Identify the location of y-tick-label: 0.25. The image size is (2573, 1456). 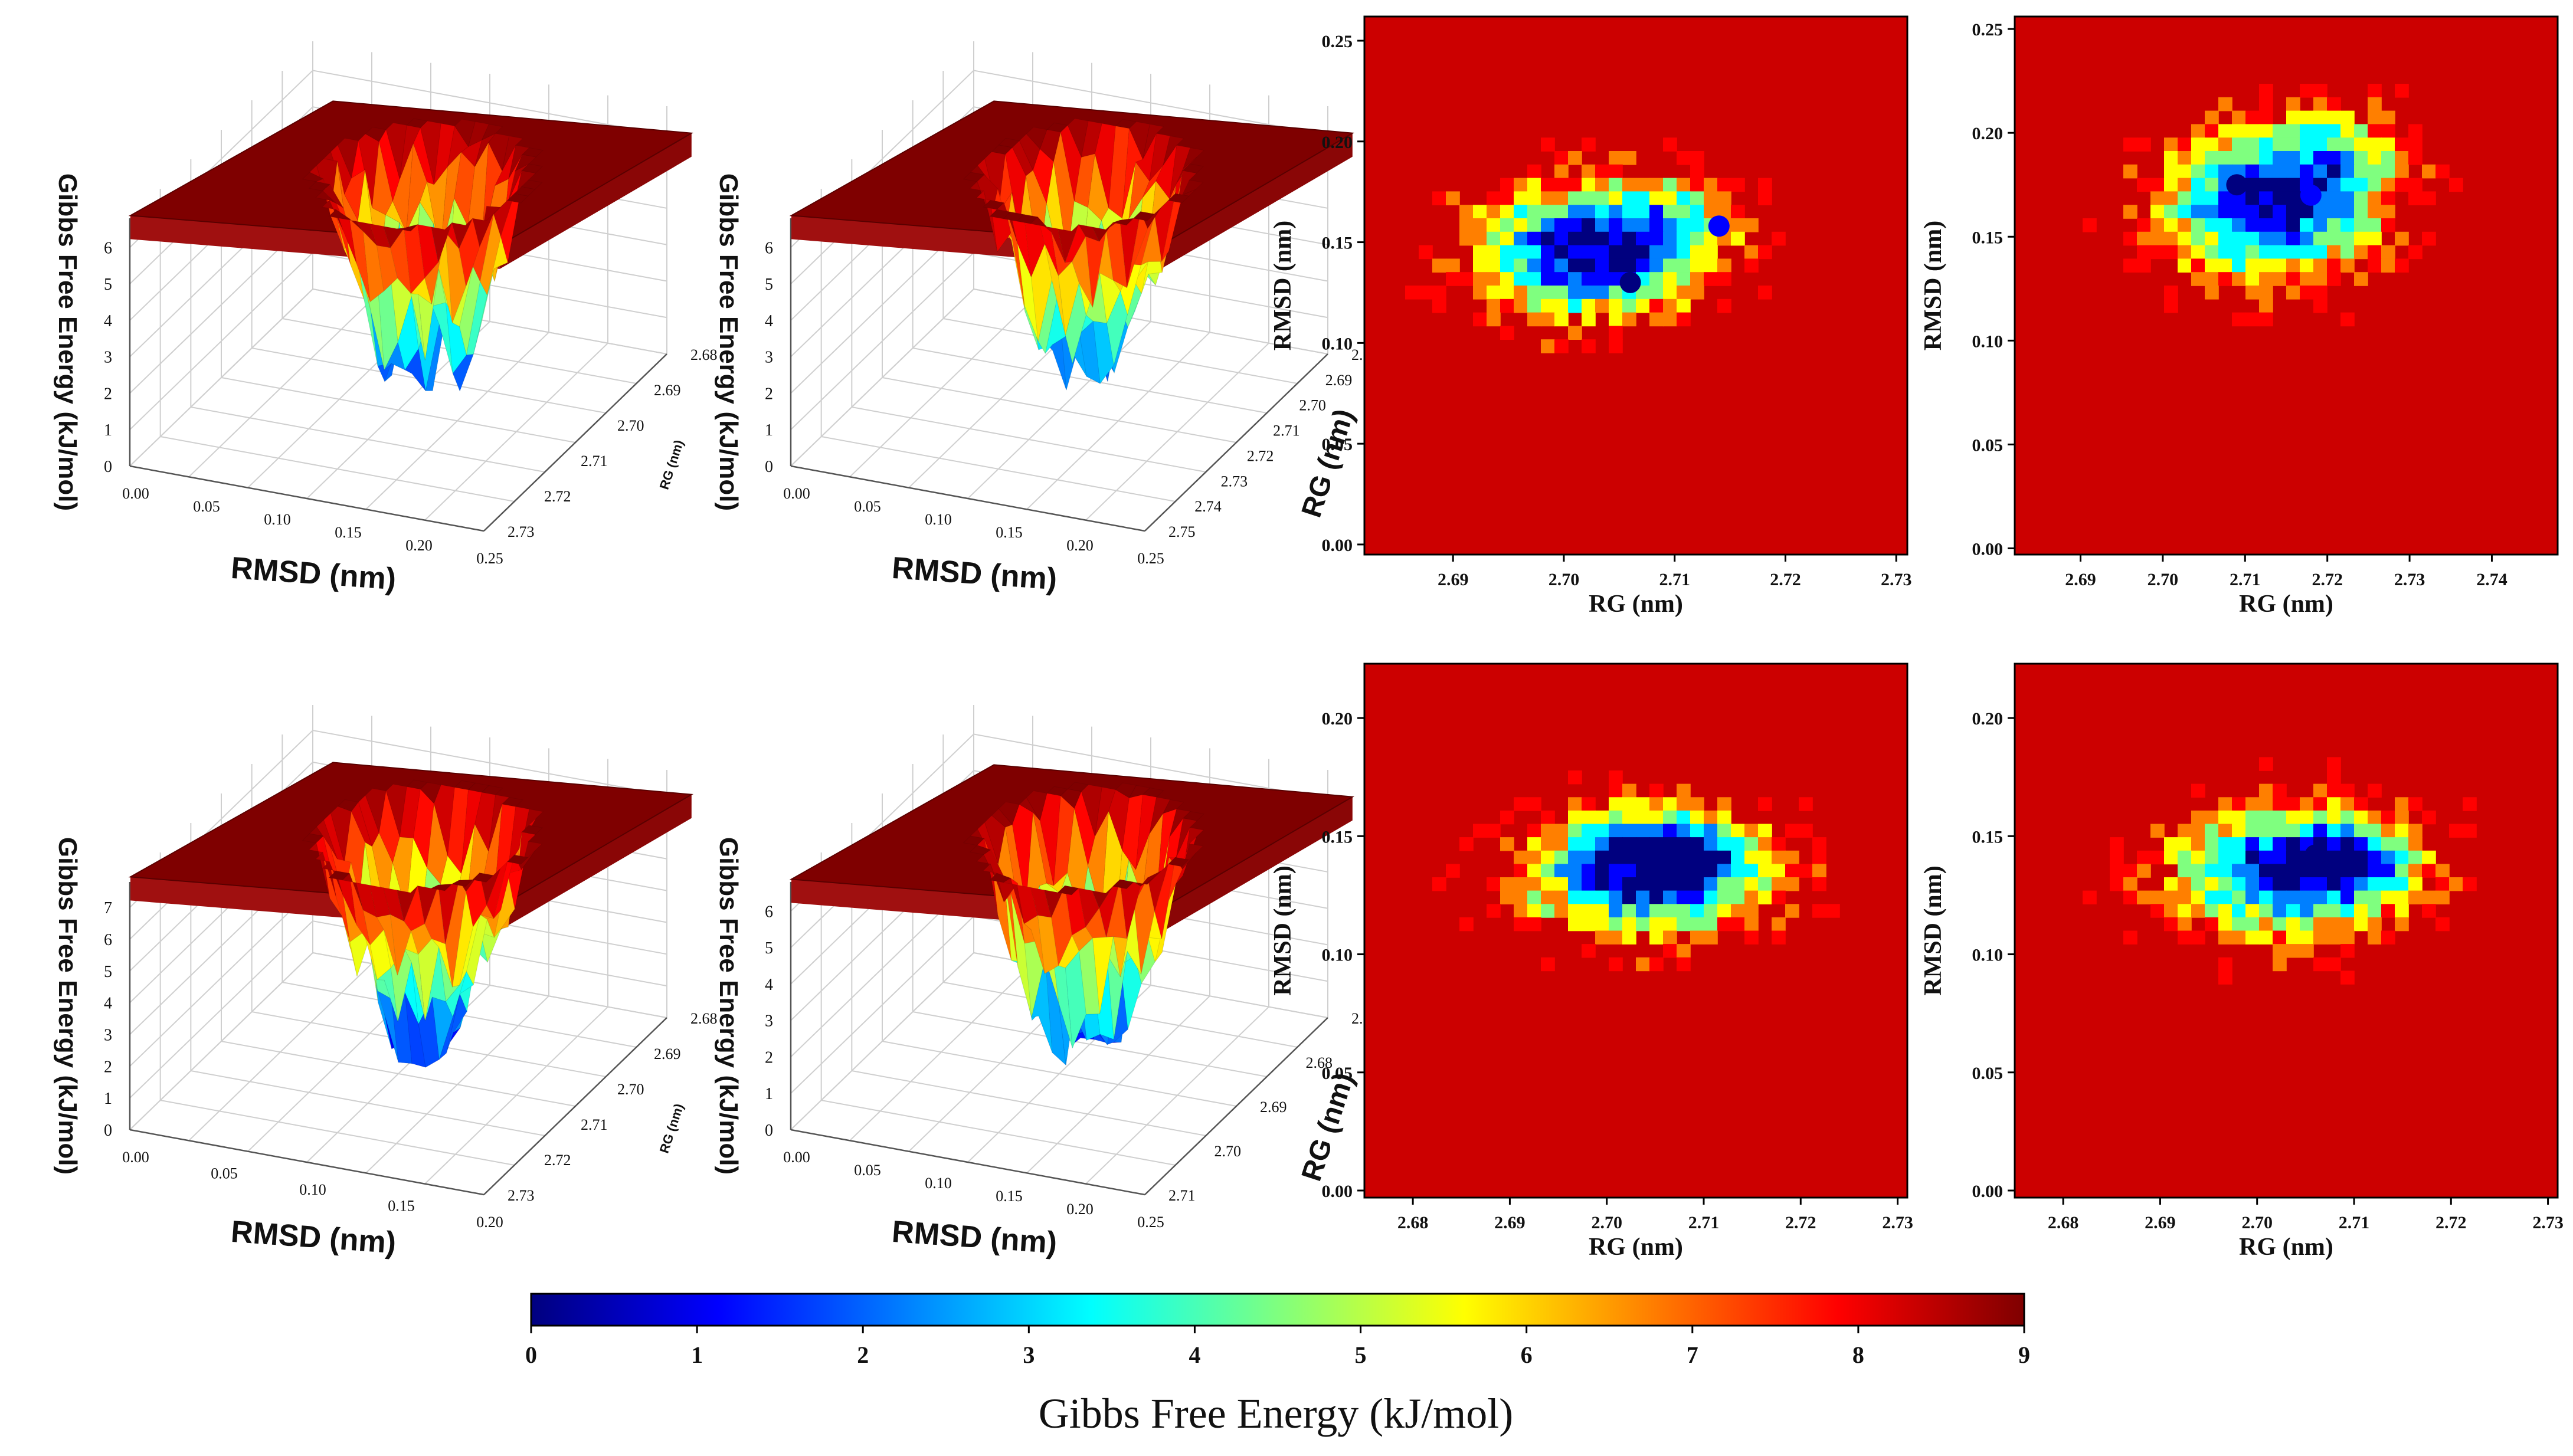
(1988, 30).